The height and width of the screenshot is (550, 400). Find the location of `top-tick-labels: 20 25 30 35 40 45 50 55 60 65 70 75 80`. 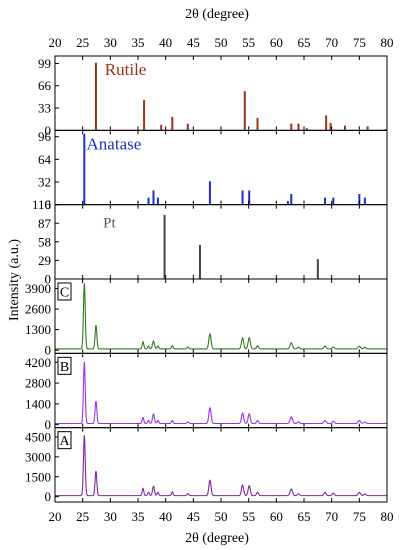

top-tick-labels: 20 25 30 35 40 45 50 55 60 65 70 75 80 is located at coordinates (221, 42).